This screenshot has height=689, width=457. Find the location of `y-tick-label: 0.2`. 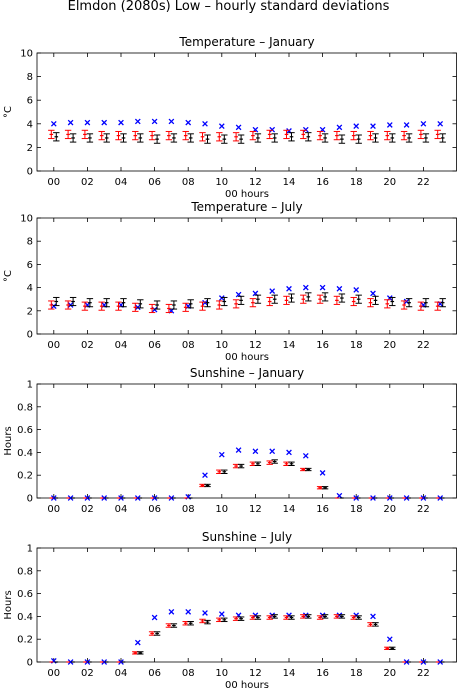

y-tick-label: 0.2 is located at coordinates (25, 640).